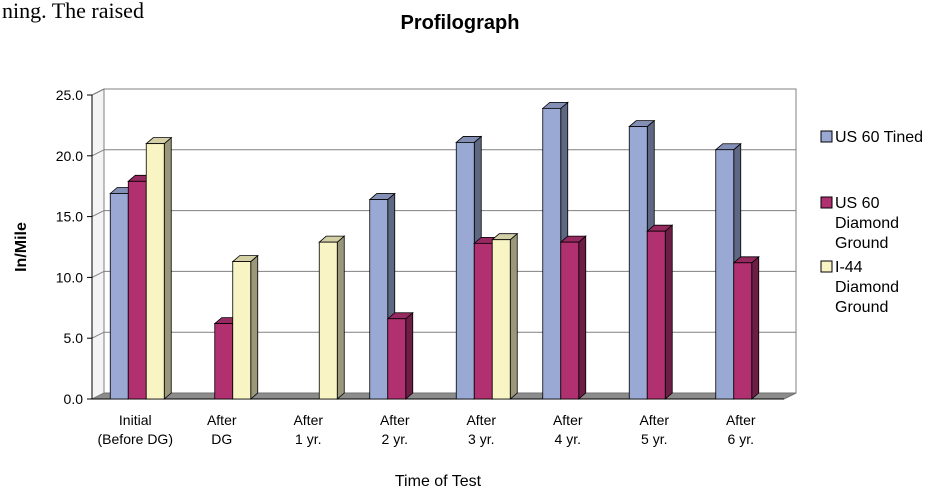 The height and width of the screenshot is (498, 948). Describe the element at coordinates (221, 439) in the screenshot. I see `x-tick-label: DG` at that location.